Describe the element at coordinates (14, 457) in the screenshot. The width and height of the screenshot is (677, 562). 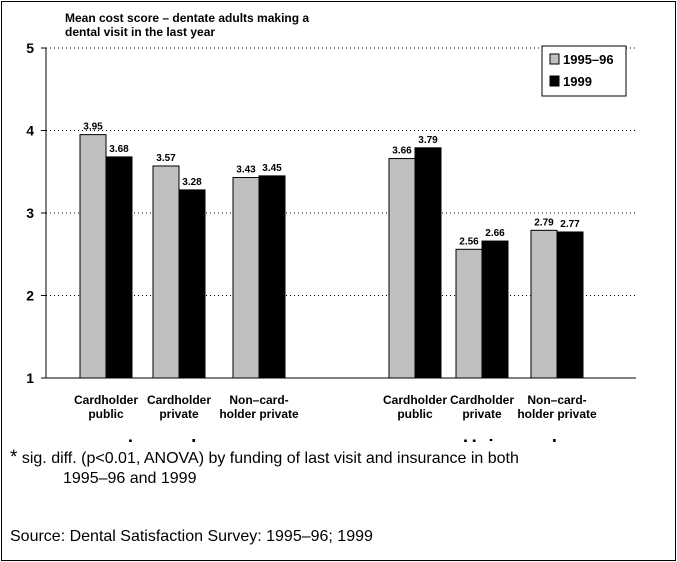
I see `footnote-marker: *` at that location.